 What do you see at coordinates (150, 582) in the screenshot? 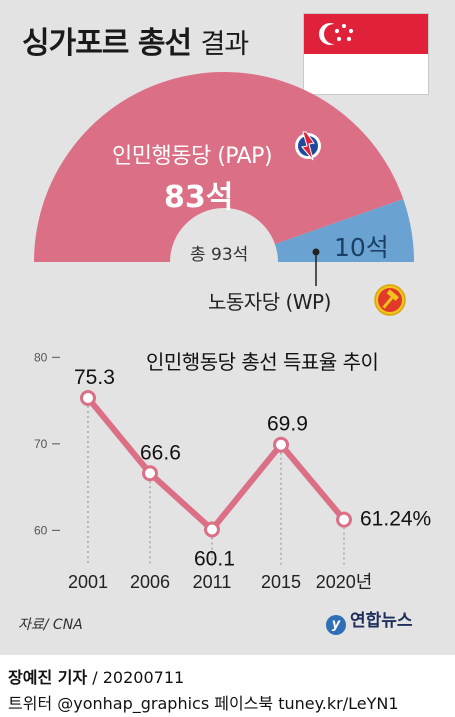
I see `x-tick-label-1: 2006` at bounding box center [150, 582].